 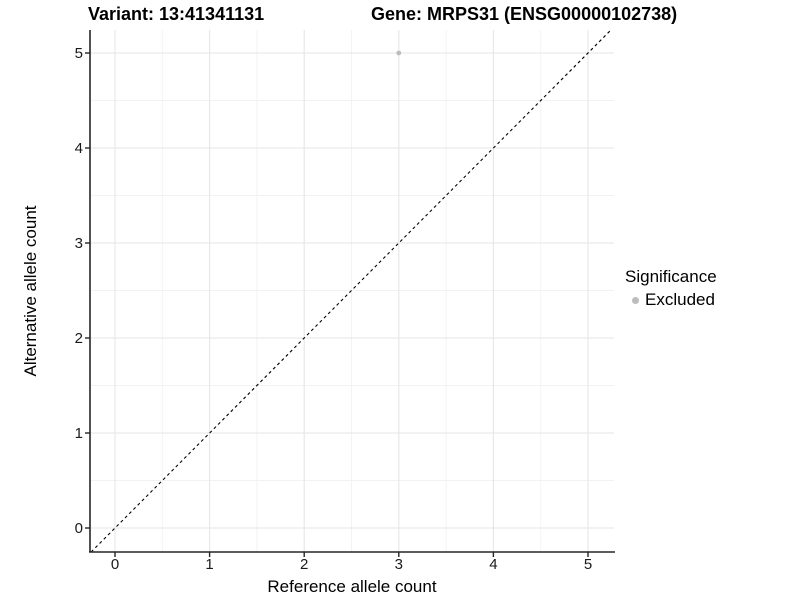 What do you see at coordinates (524, 14) in the screenshot?
I see `gene-title: Gene: MRPS31 (ENSG00000102738)` at bounding box center [524, 14].